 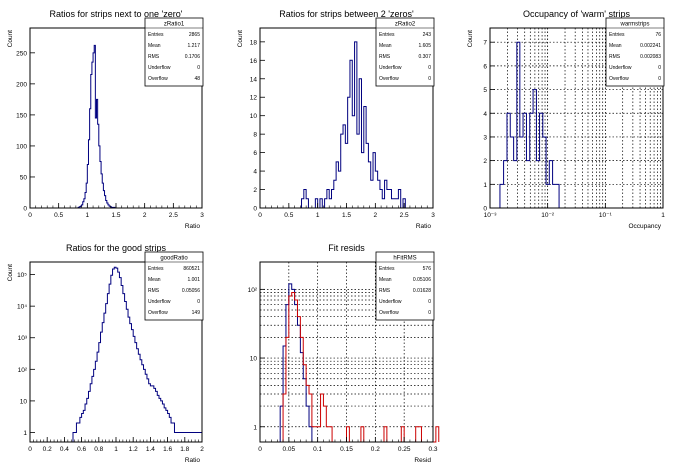 I want to click on x-tick-label: 1.8, so click(x=184, y=449).